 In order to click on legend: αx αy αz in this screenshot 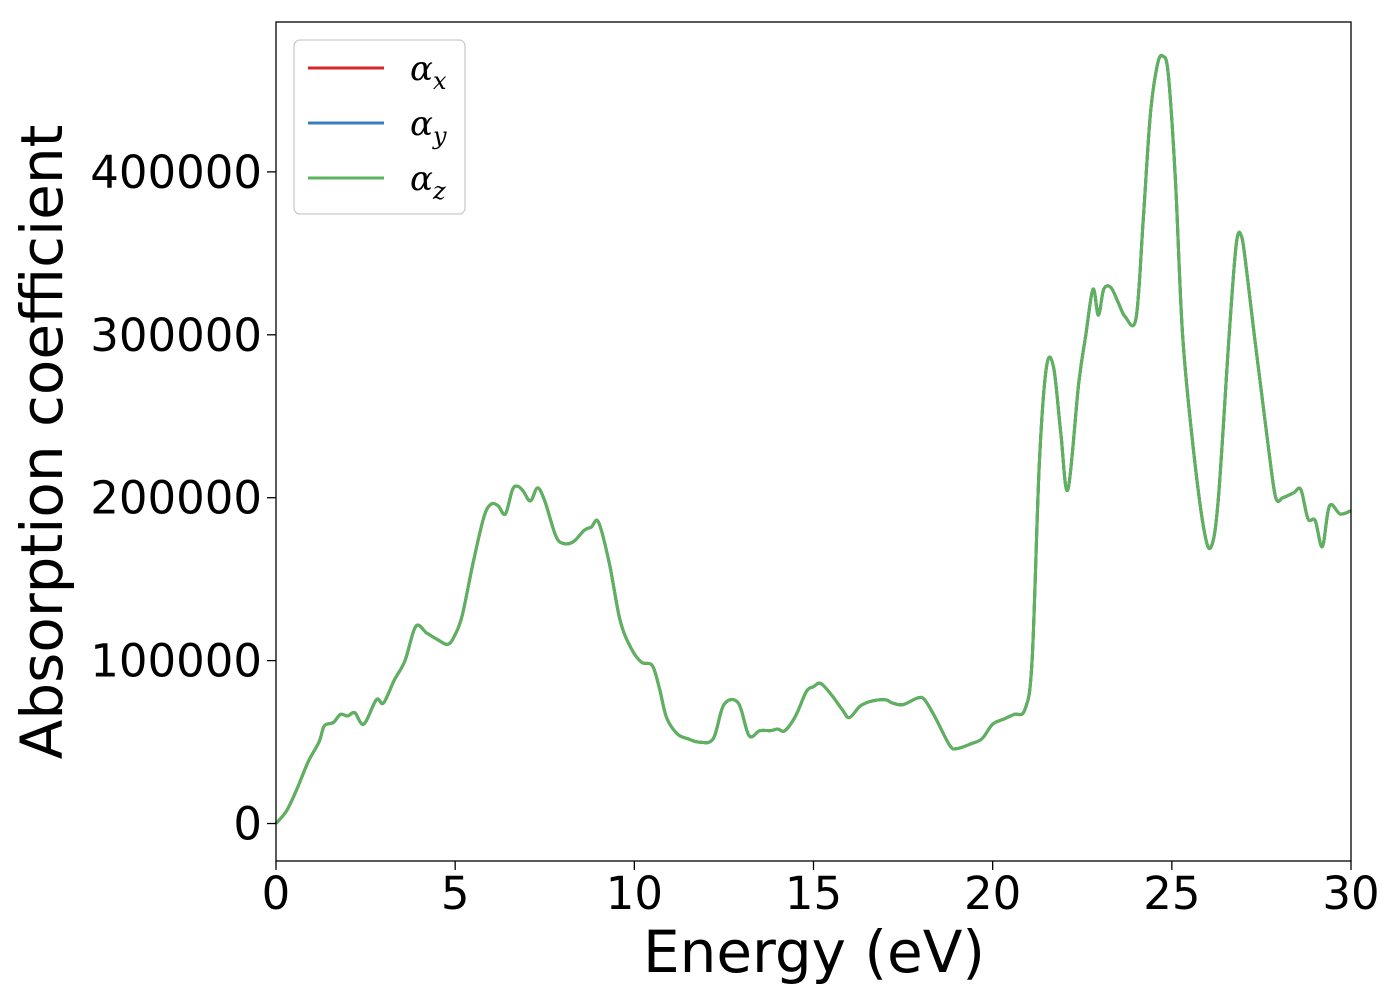, I will do `click(379, 127)`.